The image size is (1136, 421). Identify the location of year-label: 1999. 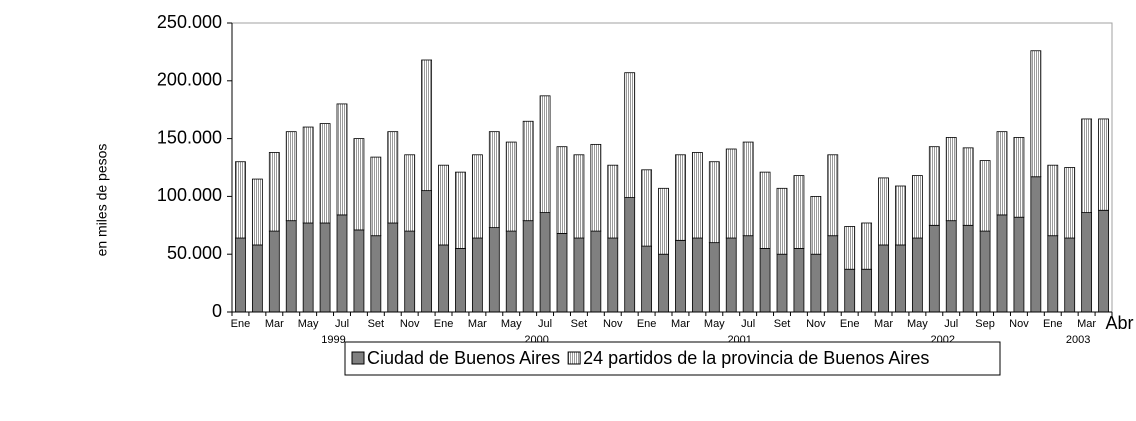
(333, 340).